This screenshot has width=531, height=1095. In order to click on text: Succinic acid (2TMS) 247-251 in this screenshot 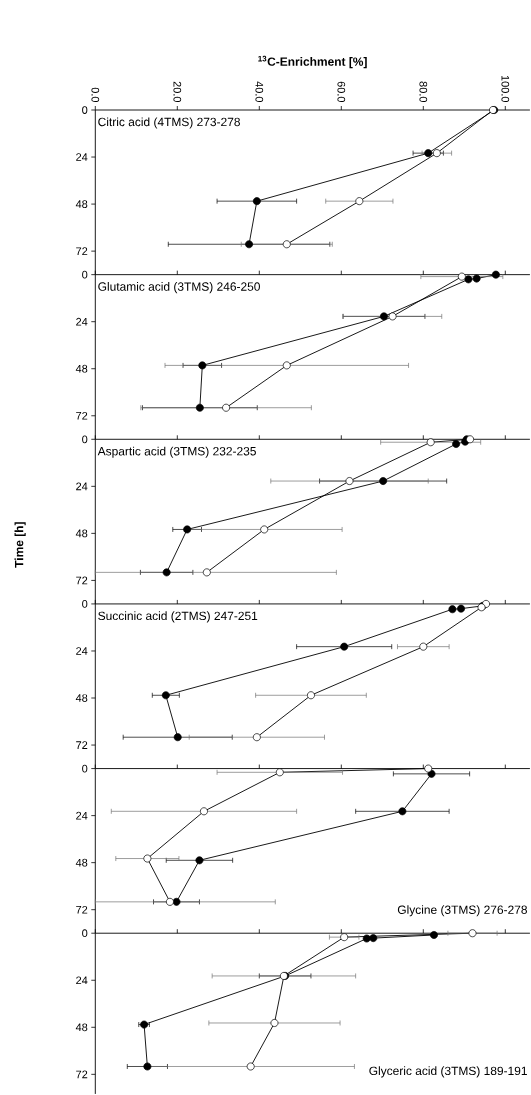, I will do `click(178, 617)`.